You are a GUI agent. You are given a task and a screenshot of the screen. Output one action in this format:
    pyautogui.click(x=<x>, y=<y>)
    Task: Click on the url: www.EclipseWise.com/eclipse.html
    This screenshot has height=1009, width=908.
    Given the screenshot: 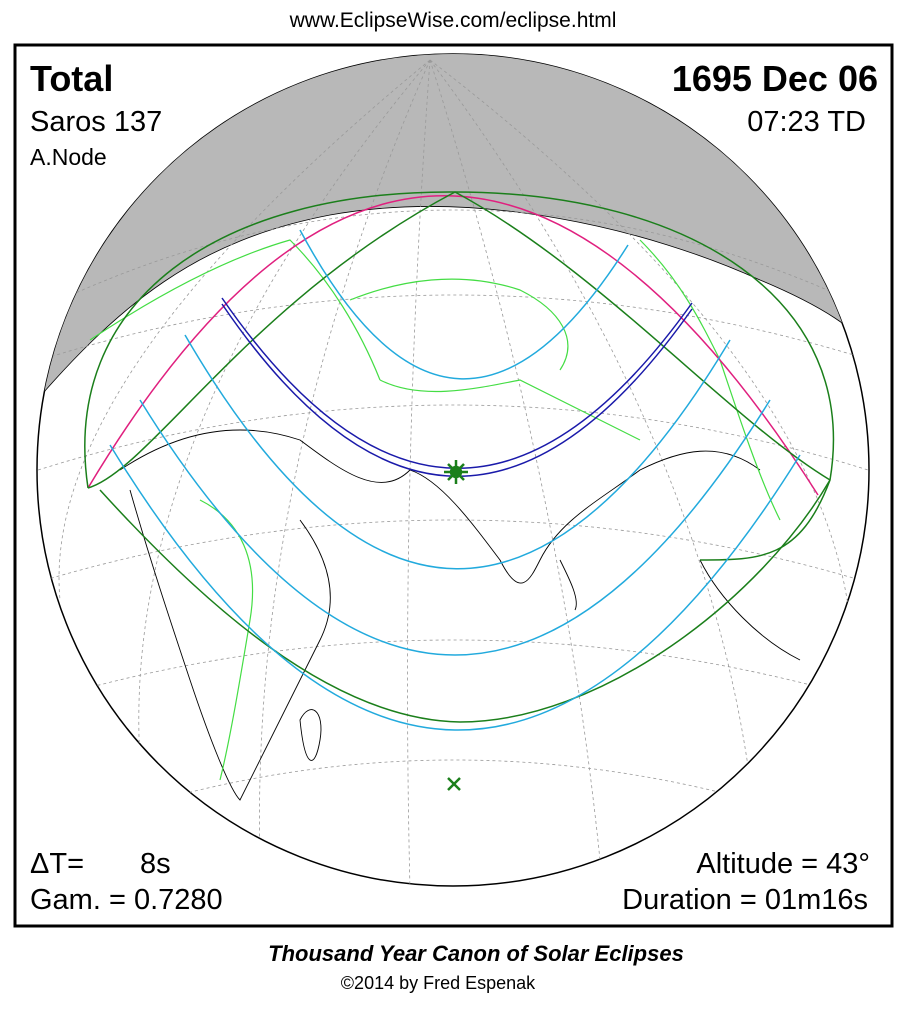 What is the action you would take?
    pyautogui.click(x=453, y=20)
    